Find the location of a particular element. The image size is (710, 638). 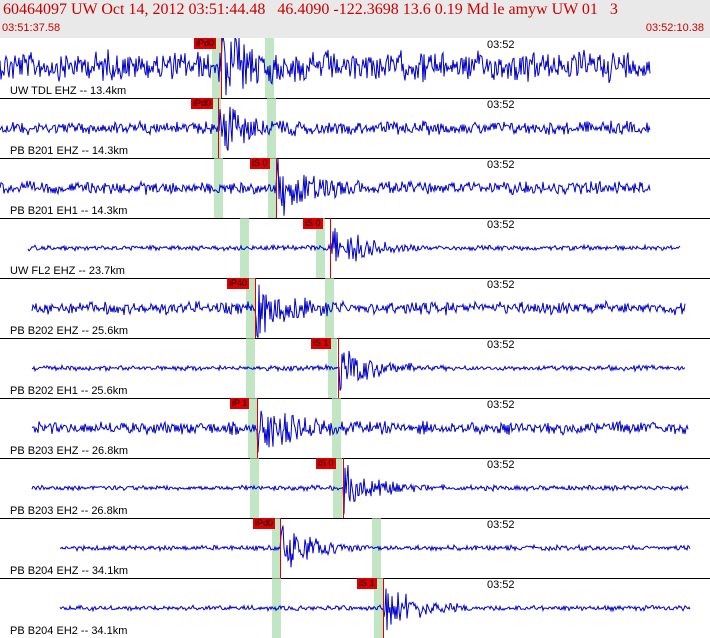

trace-panel: iP40 03:52 PB B202 EHZ -- 25.6km is located at coordinates (355, 308).